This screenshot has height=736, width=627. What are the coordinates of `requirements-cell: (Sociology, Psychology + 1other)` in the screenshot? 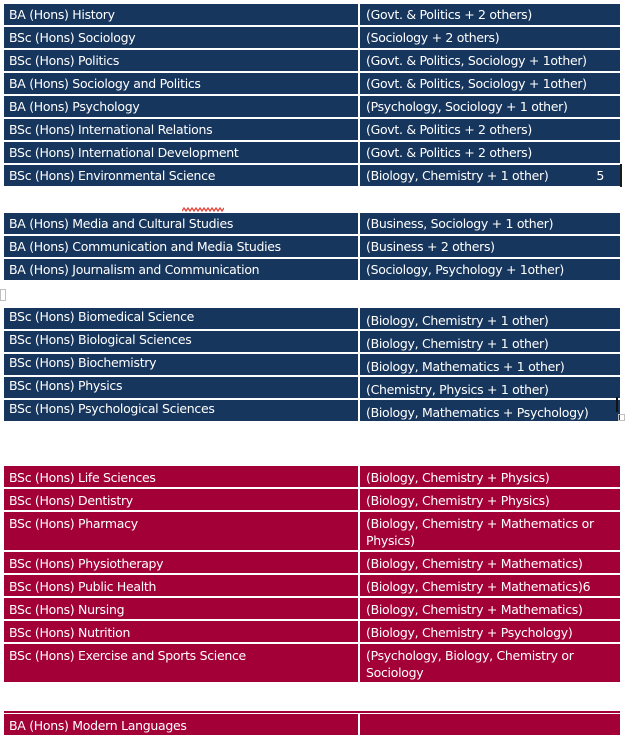 It's located at (490, 269).